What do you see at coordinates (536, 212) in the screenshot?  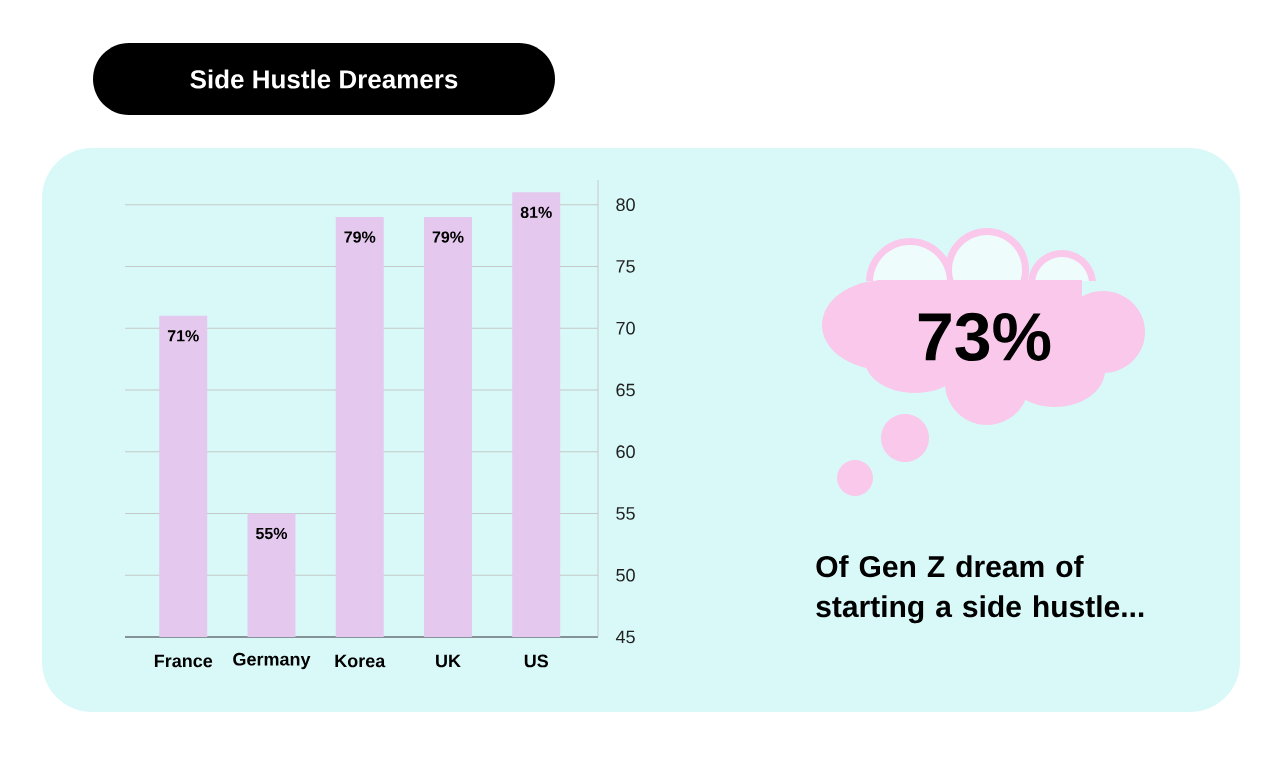 I see `data-label: 81%` at bounding box center [536, 212].